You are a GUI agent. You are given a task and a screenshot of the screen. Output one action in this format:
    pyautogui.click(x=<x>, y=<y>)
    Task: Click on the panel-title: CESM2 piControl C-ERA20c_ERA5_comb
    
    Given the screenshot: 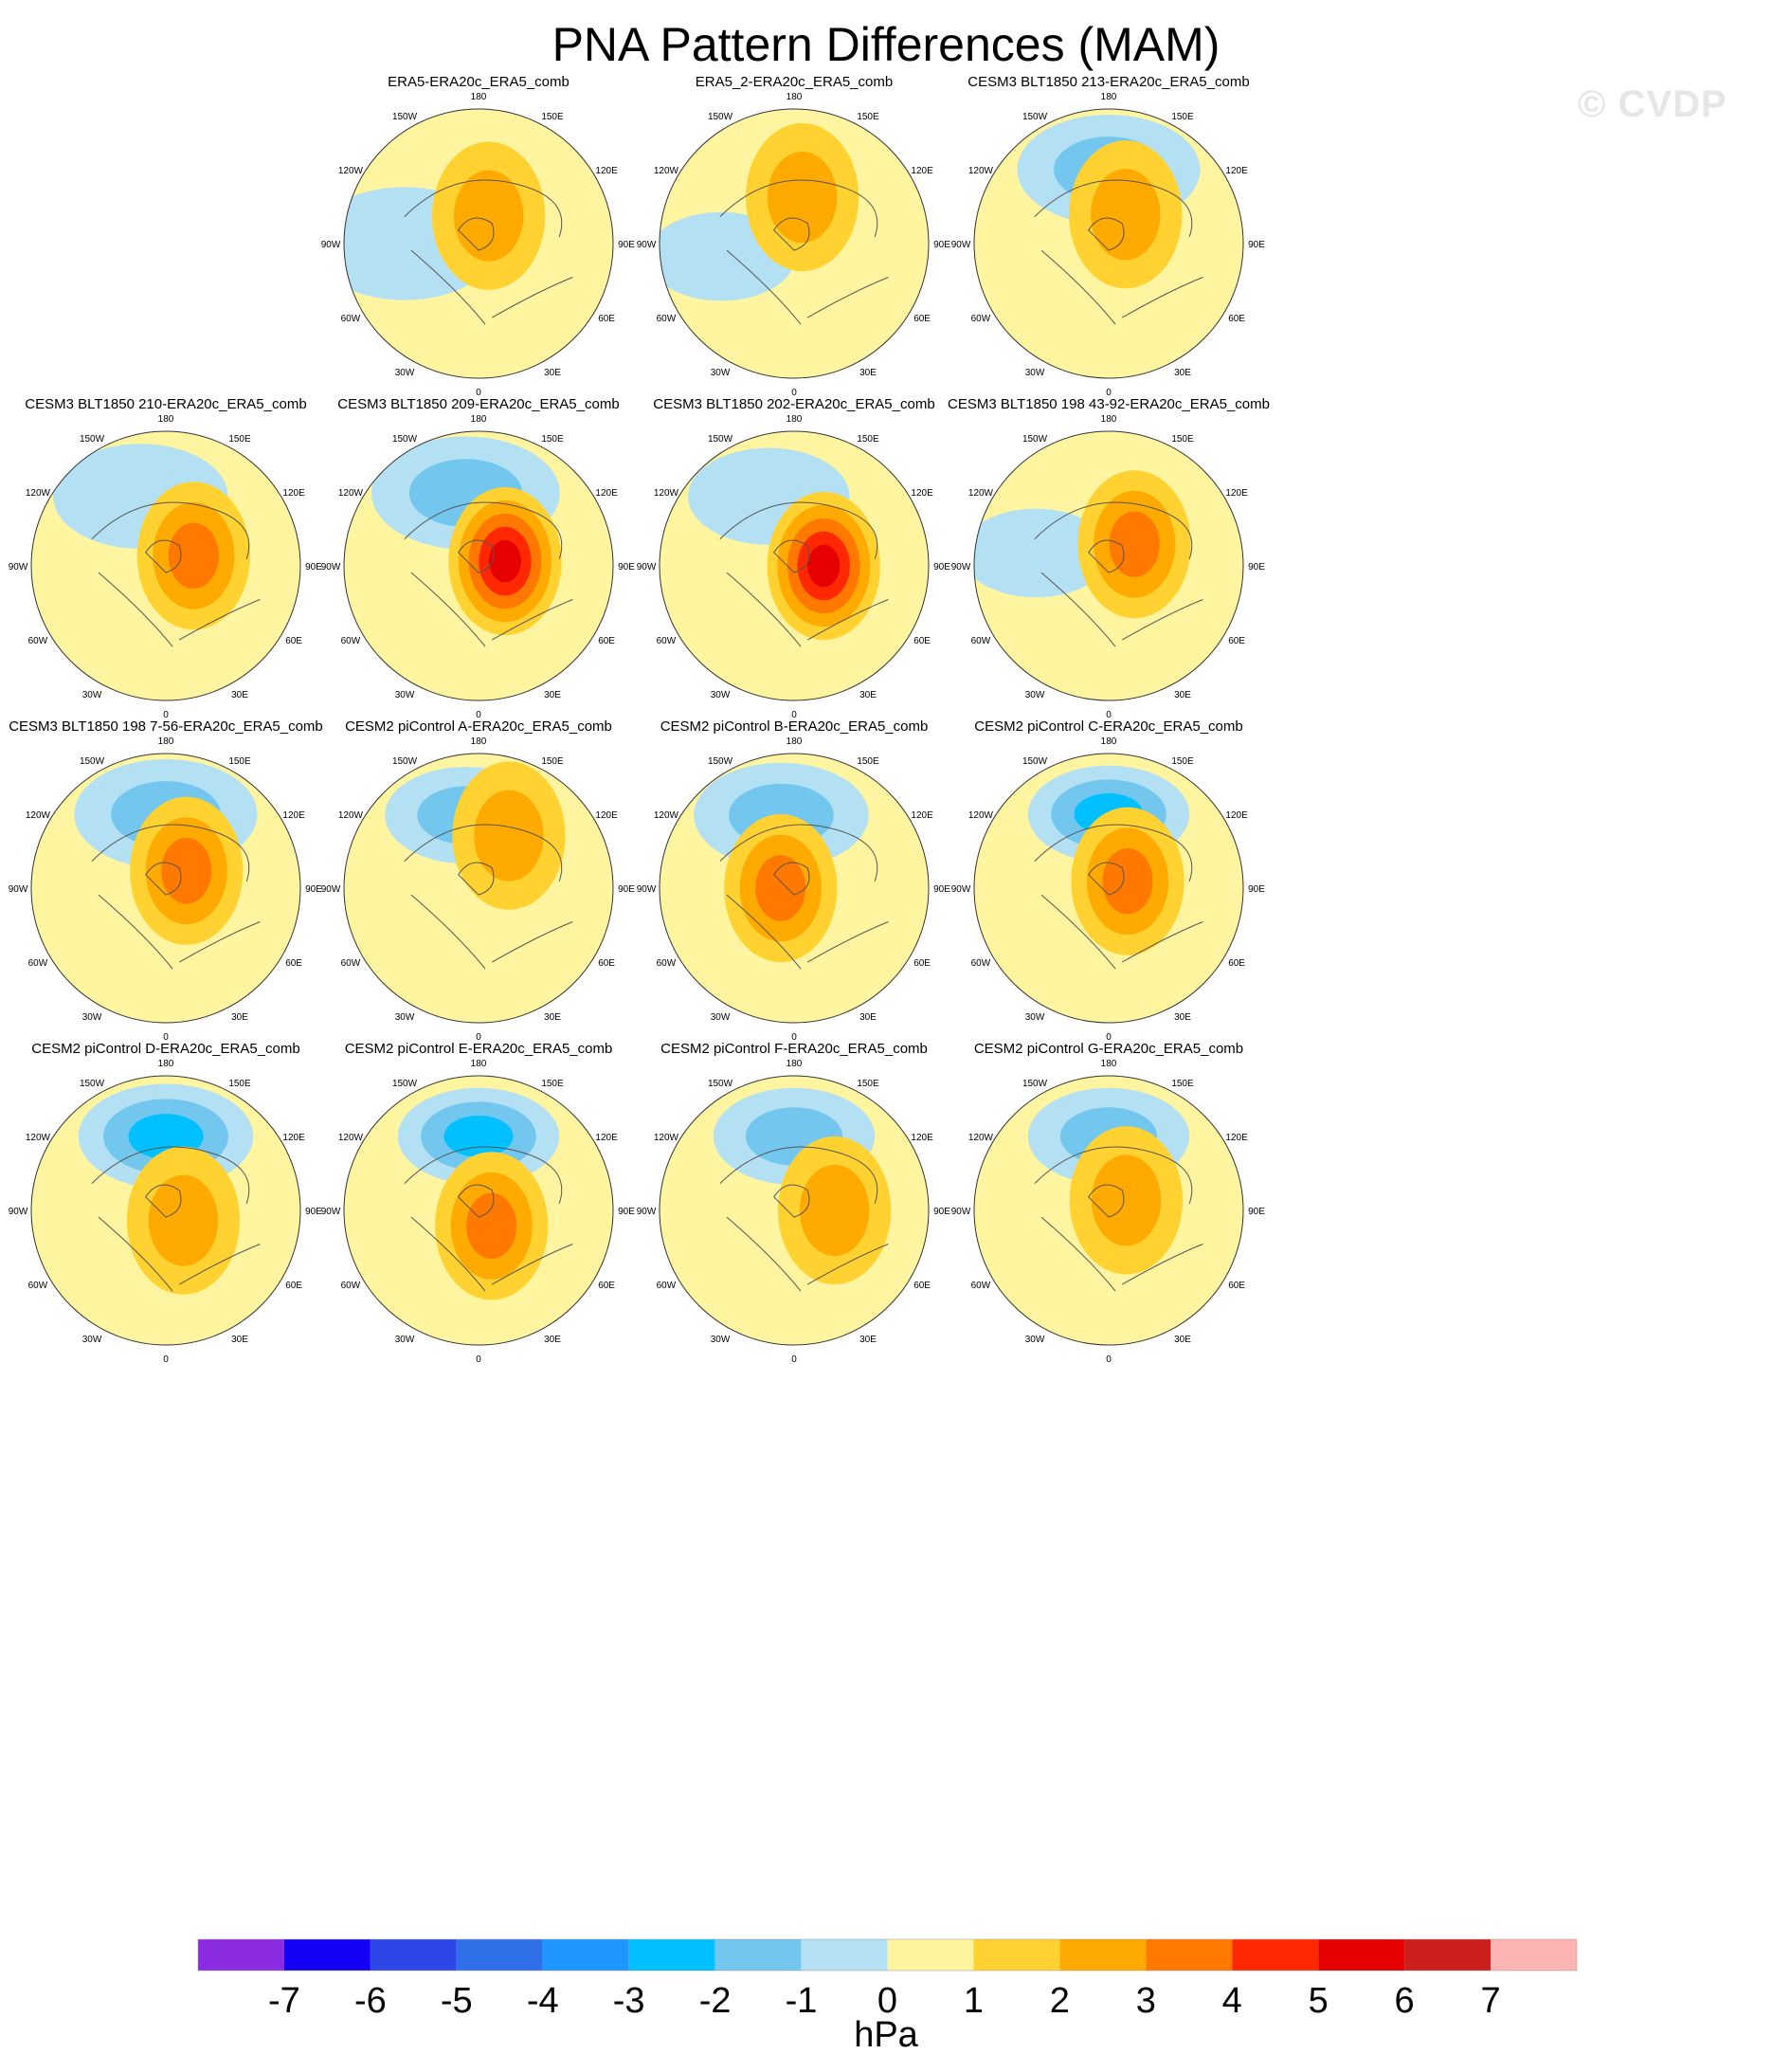 What is the action you would take?
    pyautogui.click(x=1108, y=726)
    